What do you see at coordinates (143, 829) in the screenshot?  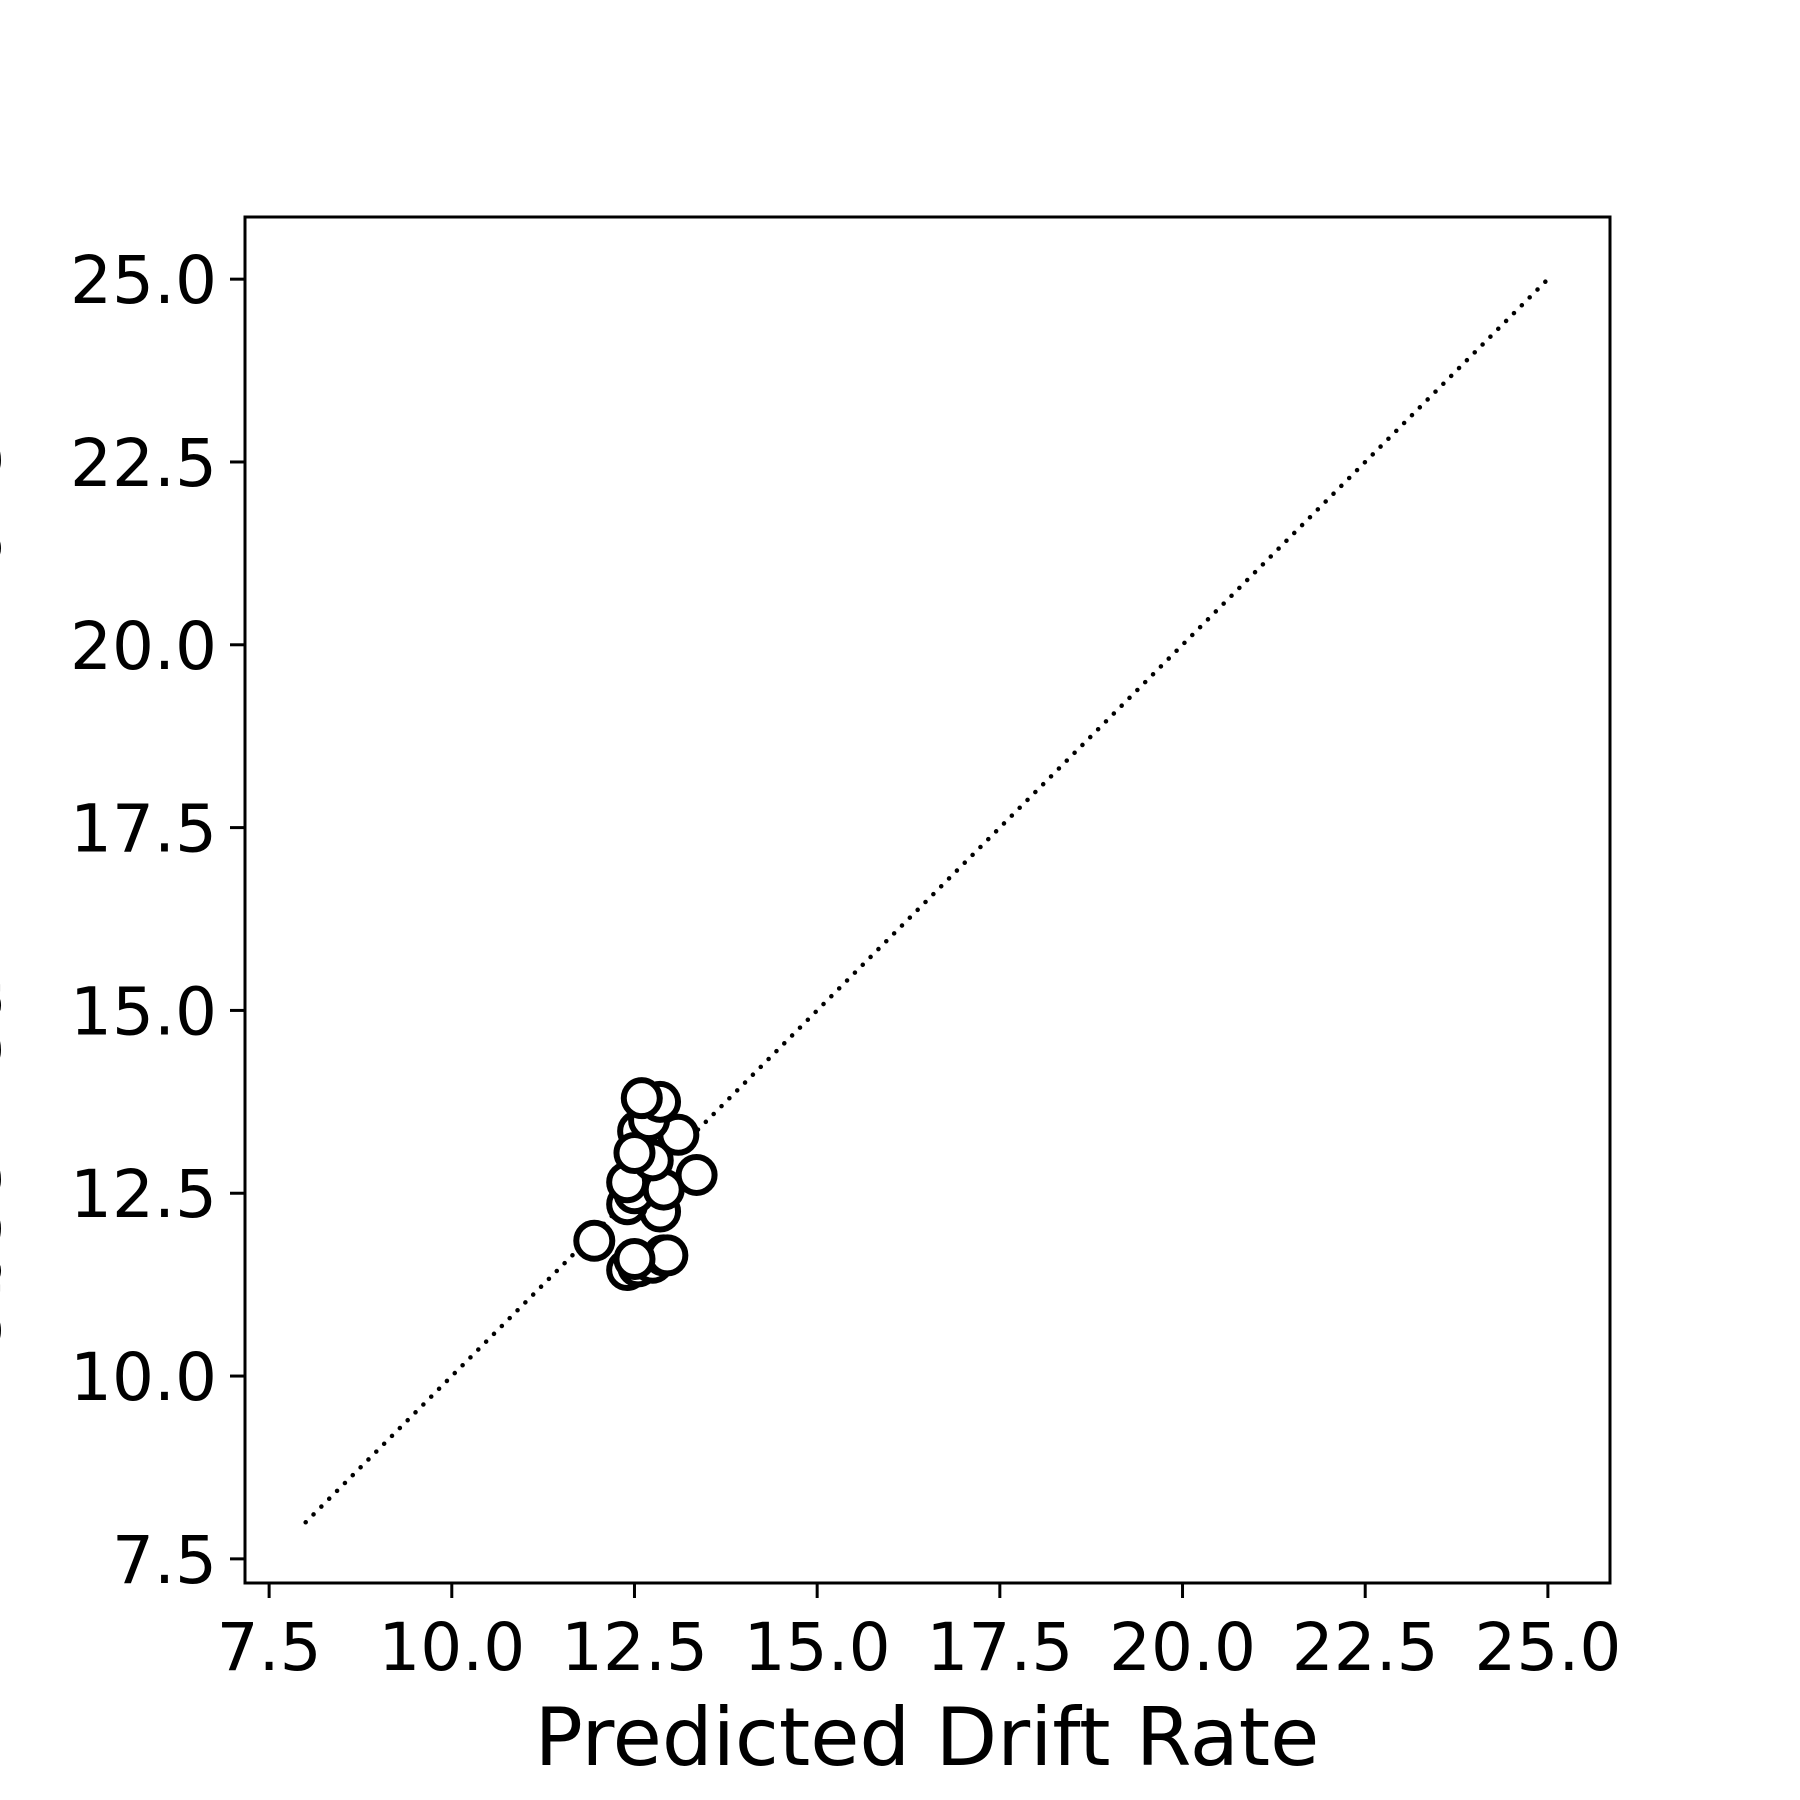 I see `y-tick-label-5: 17.5` at bounding box center [143, 829].